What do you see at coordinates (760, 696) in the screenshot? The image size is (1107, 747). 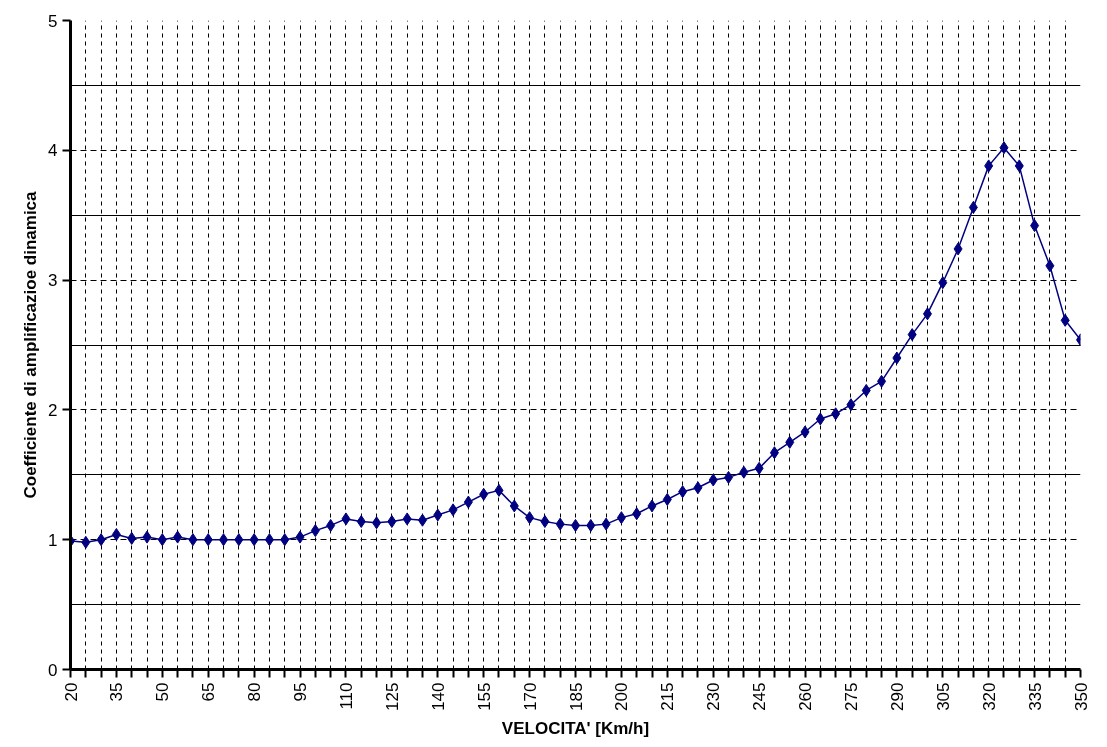 I see `x-tick-label: 245` at bounding box center [760, 696].